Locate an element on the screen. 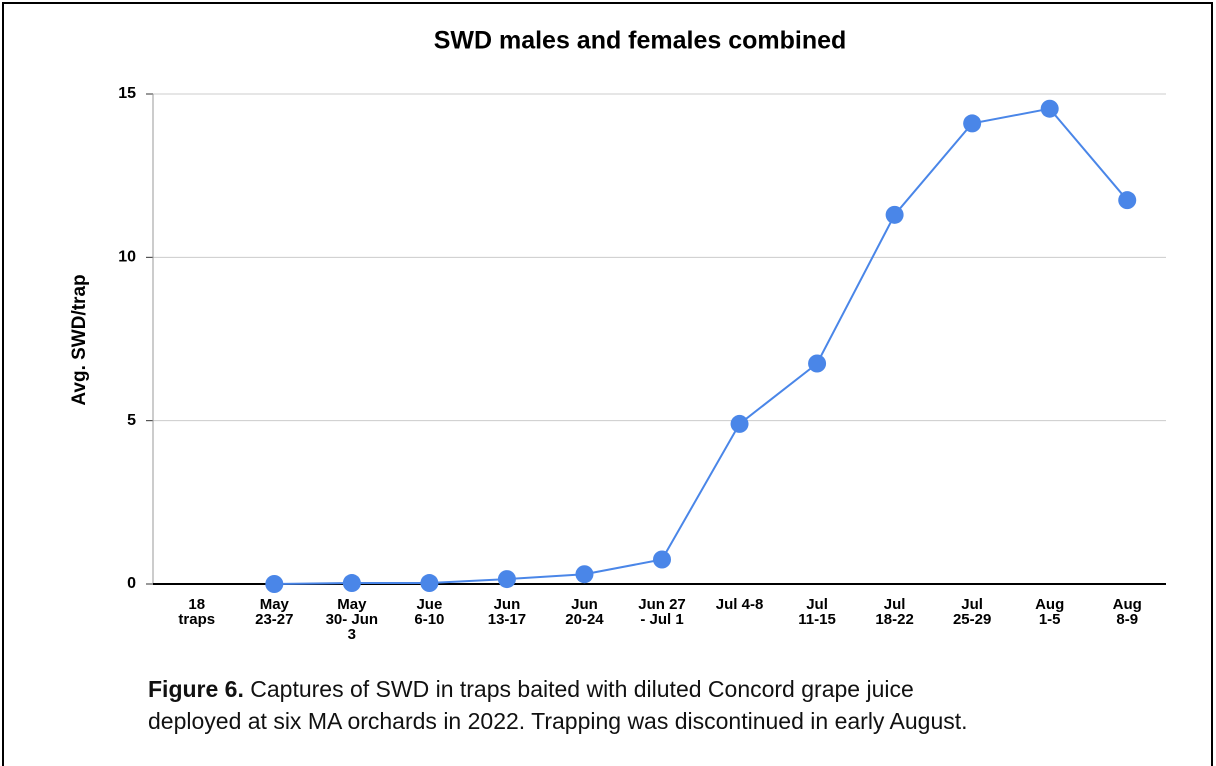 The height and width of the screenshot is (766, 1216). x-tick-label: May 30- Jun 3 is located at coordinates (352, 619).